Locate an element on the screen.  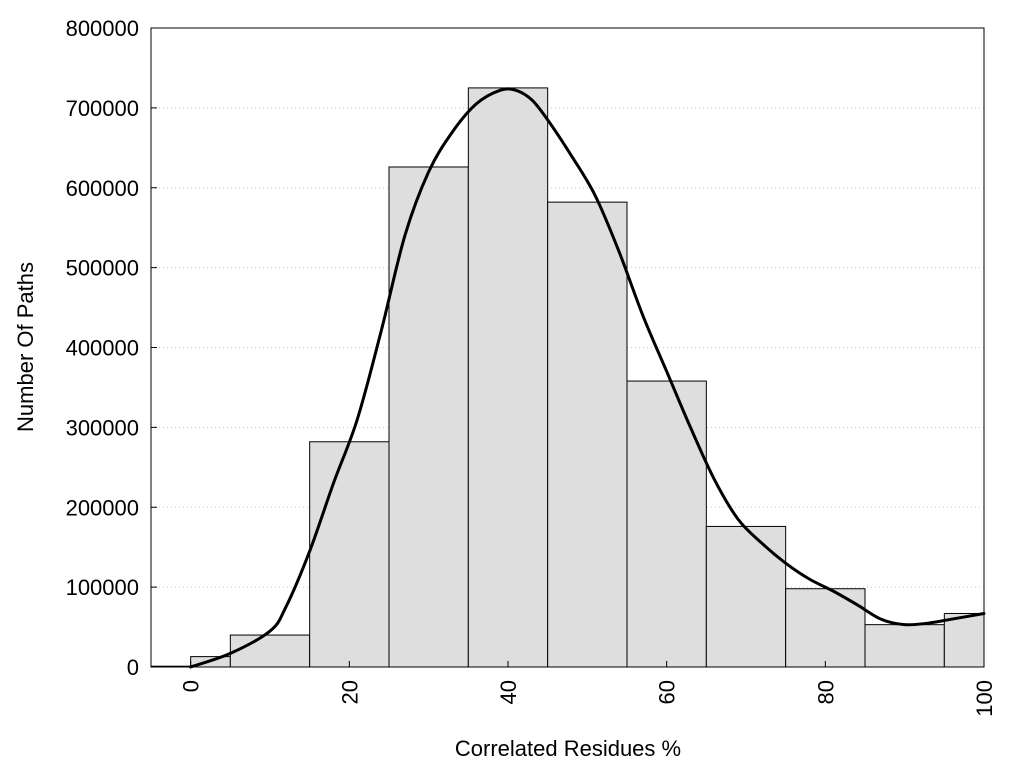
y-tick-label-2: 200000 is located at coordinates (102, 507).